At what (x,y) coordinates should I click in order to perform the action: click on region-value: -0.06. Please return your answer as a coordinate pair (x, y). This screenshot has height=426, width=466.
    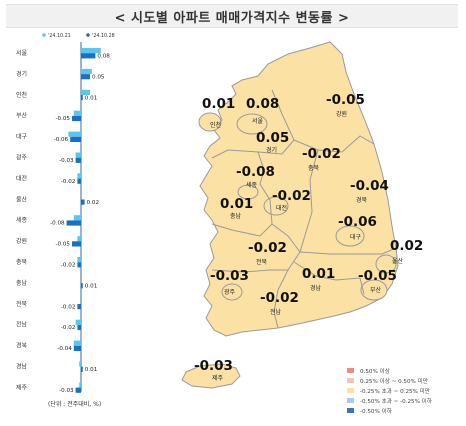
    Looking at the image, I should click on (357, 222).